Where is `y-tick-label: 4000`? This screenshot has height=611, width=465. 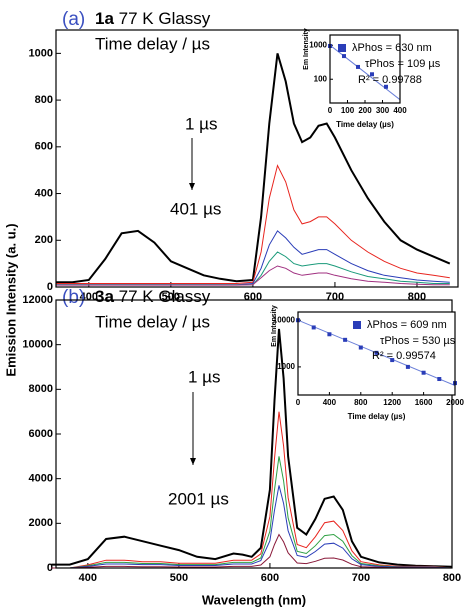 y-tick-label: 4000 is located at coordinates (41, 479).